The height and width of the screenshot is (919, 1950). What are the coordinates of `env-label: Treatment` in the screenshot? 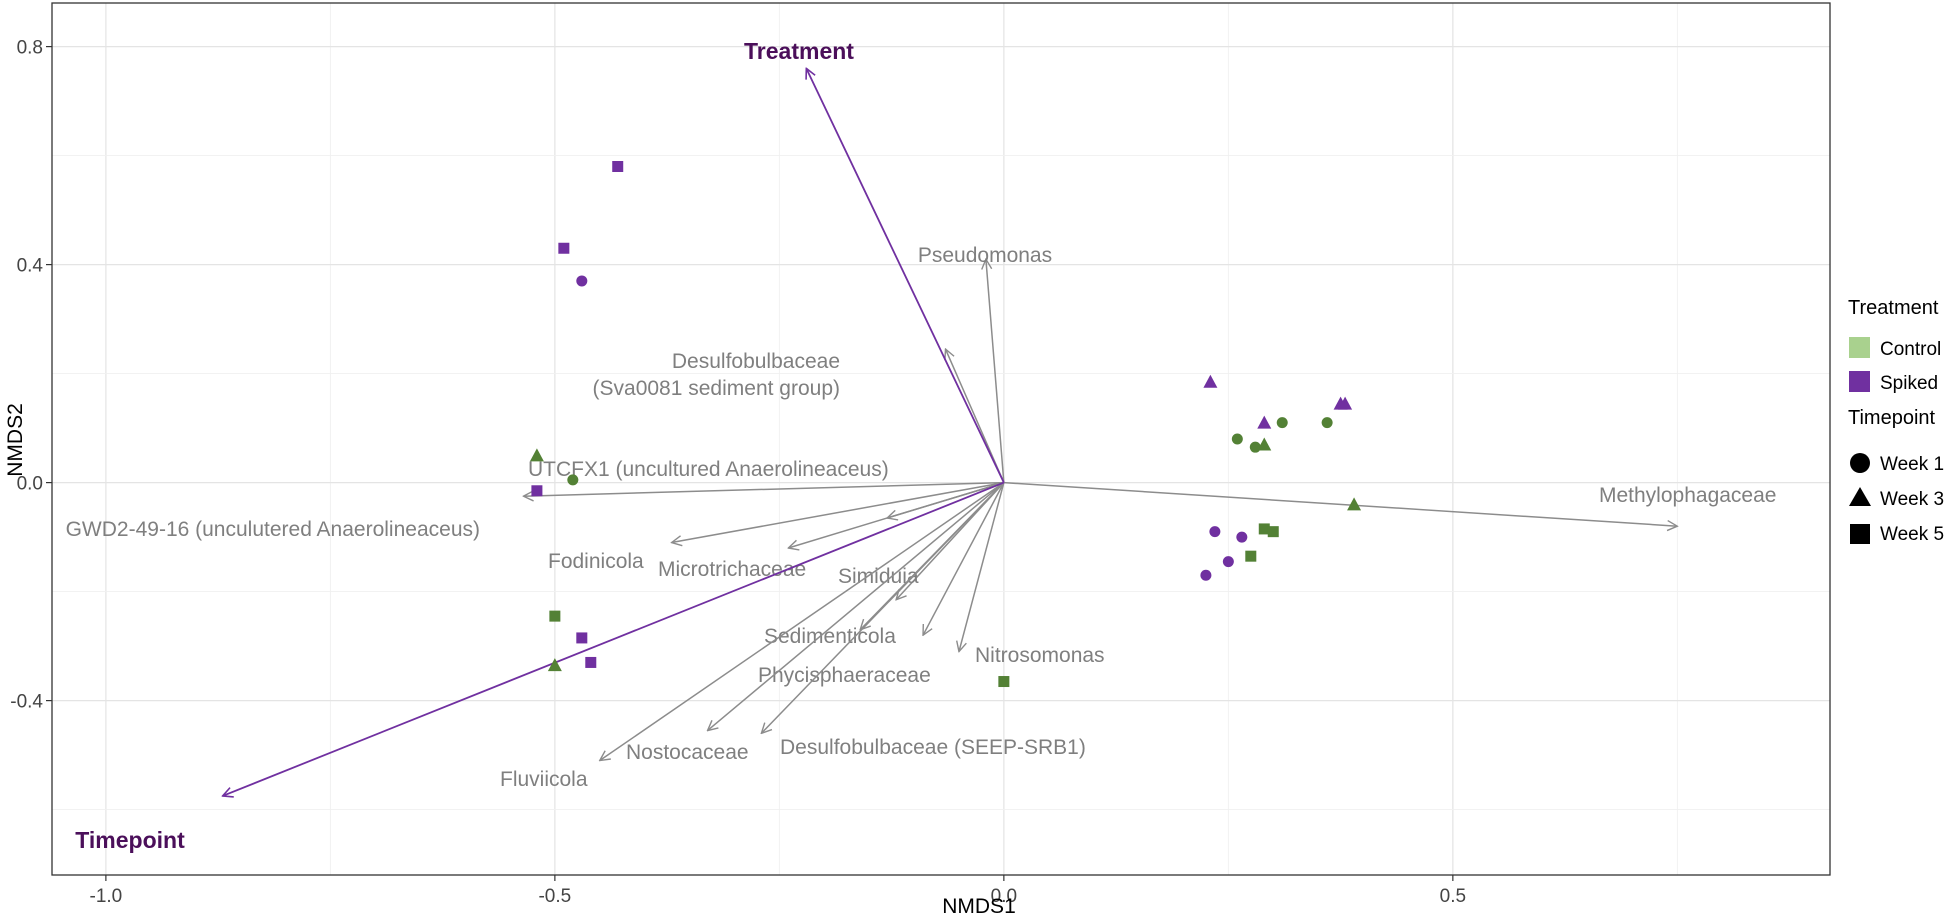 It's located at (799, 51).